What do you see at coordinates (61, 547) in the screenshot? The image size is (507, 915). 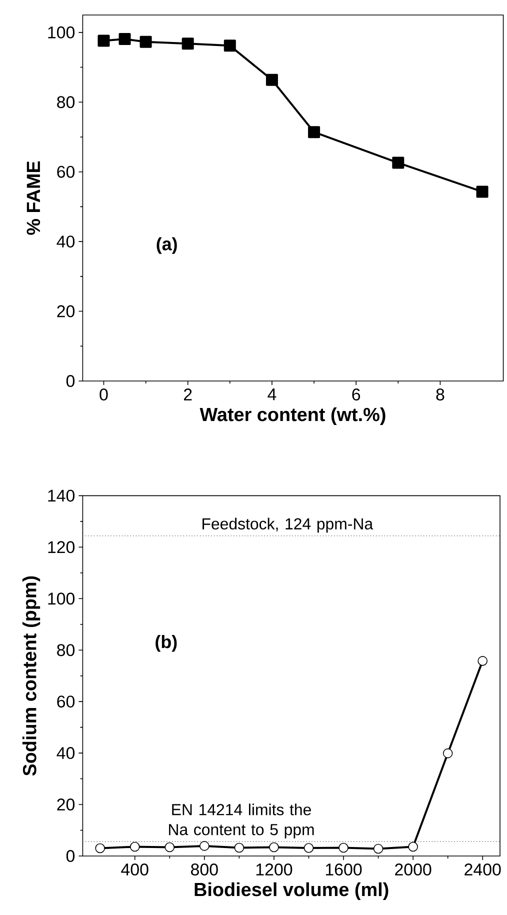 I see `y-tick-label: 120` at bounding box center [61, 547].